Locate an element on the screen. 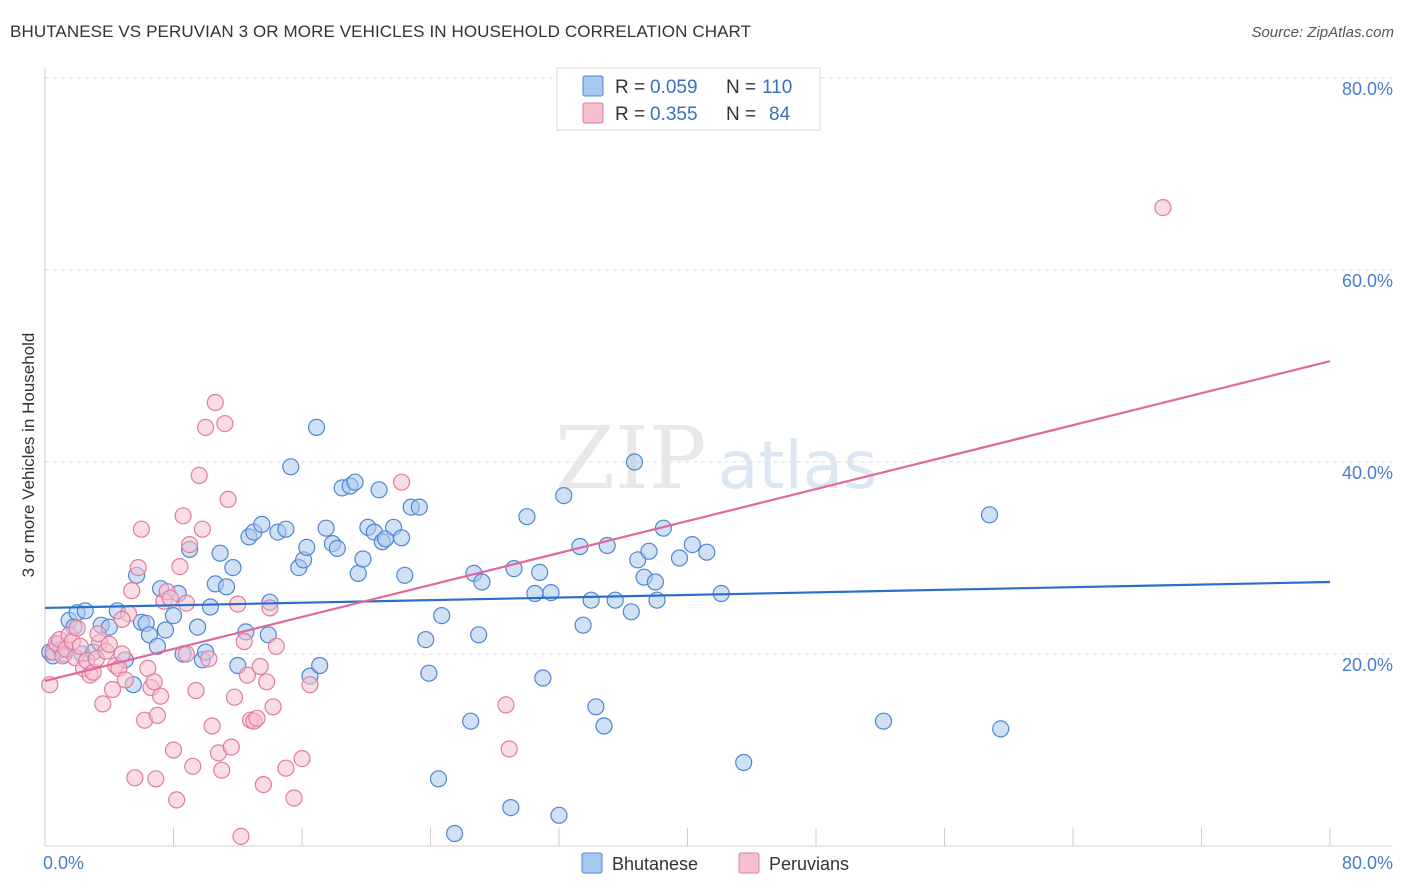  legend-n-value-0: 110 is located at coordinates (777, 87).